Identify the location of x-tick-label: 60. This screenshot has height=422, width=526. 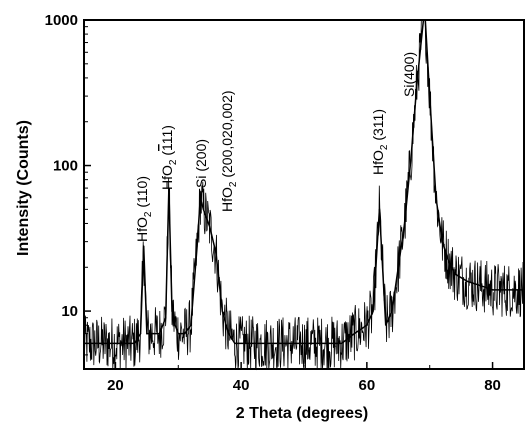
(367, 385).